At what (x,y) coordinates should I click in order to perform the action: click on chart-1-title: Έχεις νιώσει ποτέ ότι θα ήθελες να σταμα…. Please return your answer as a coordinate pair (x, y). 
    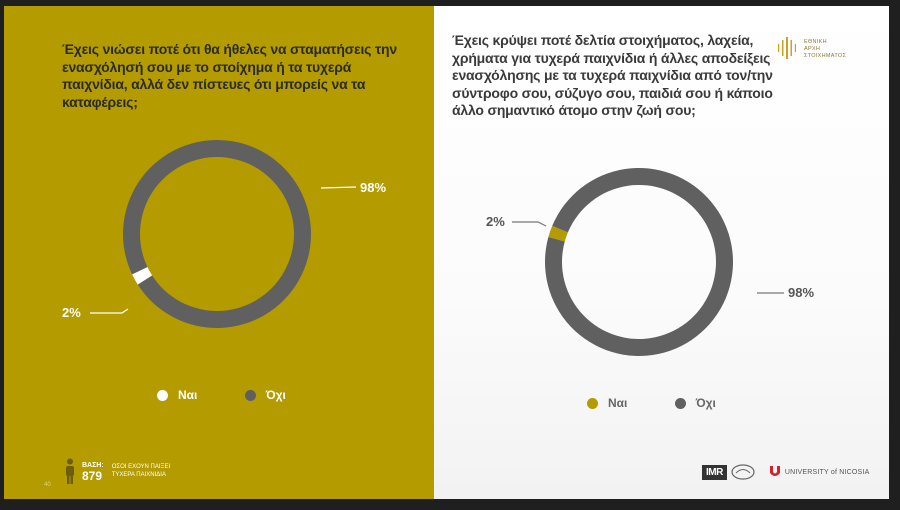
    Looking at the image, I should click on (229, 75).